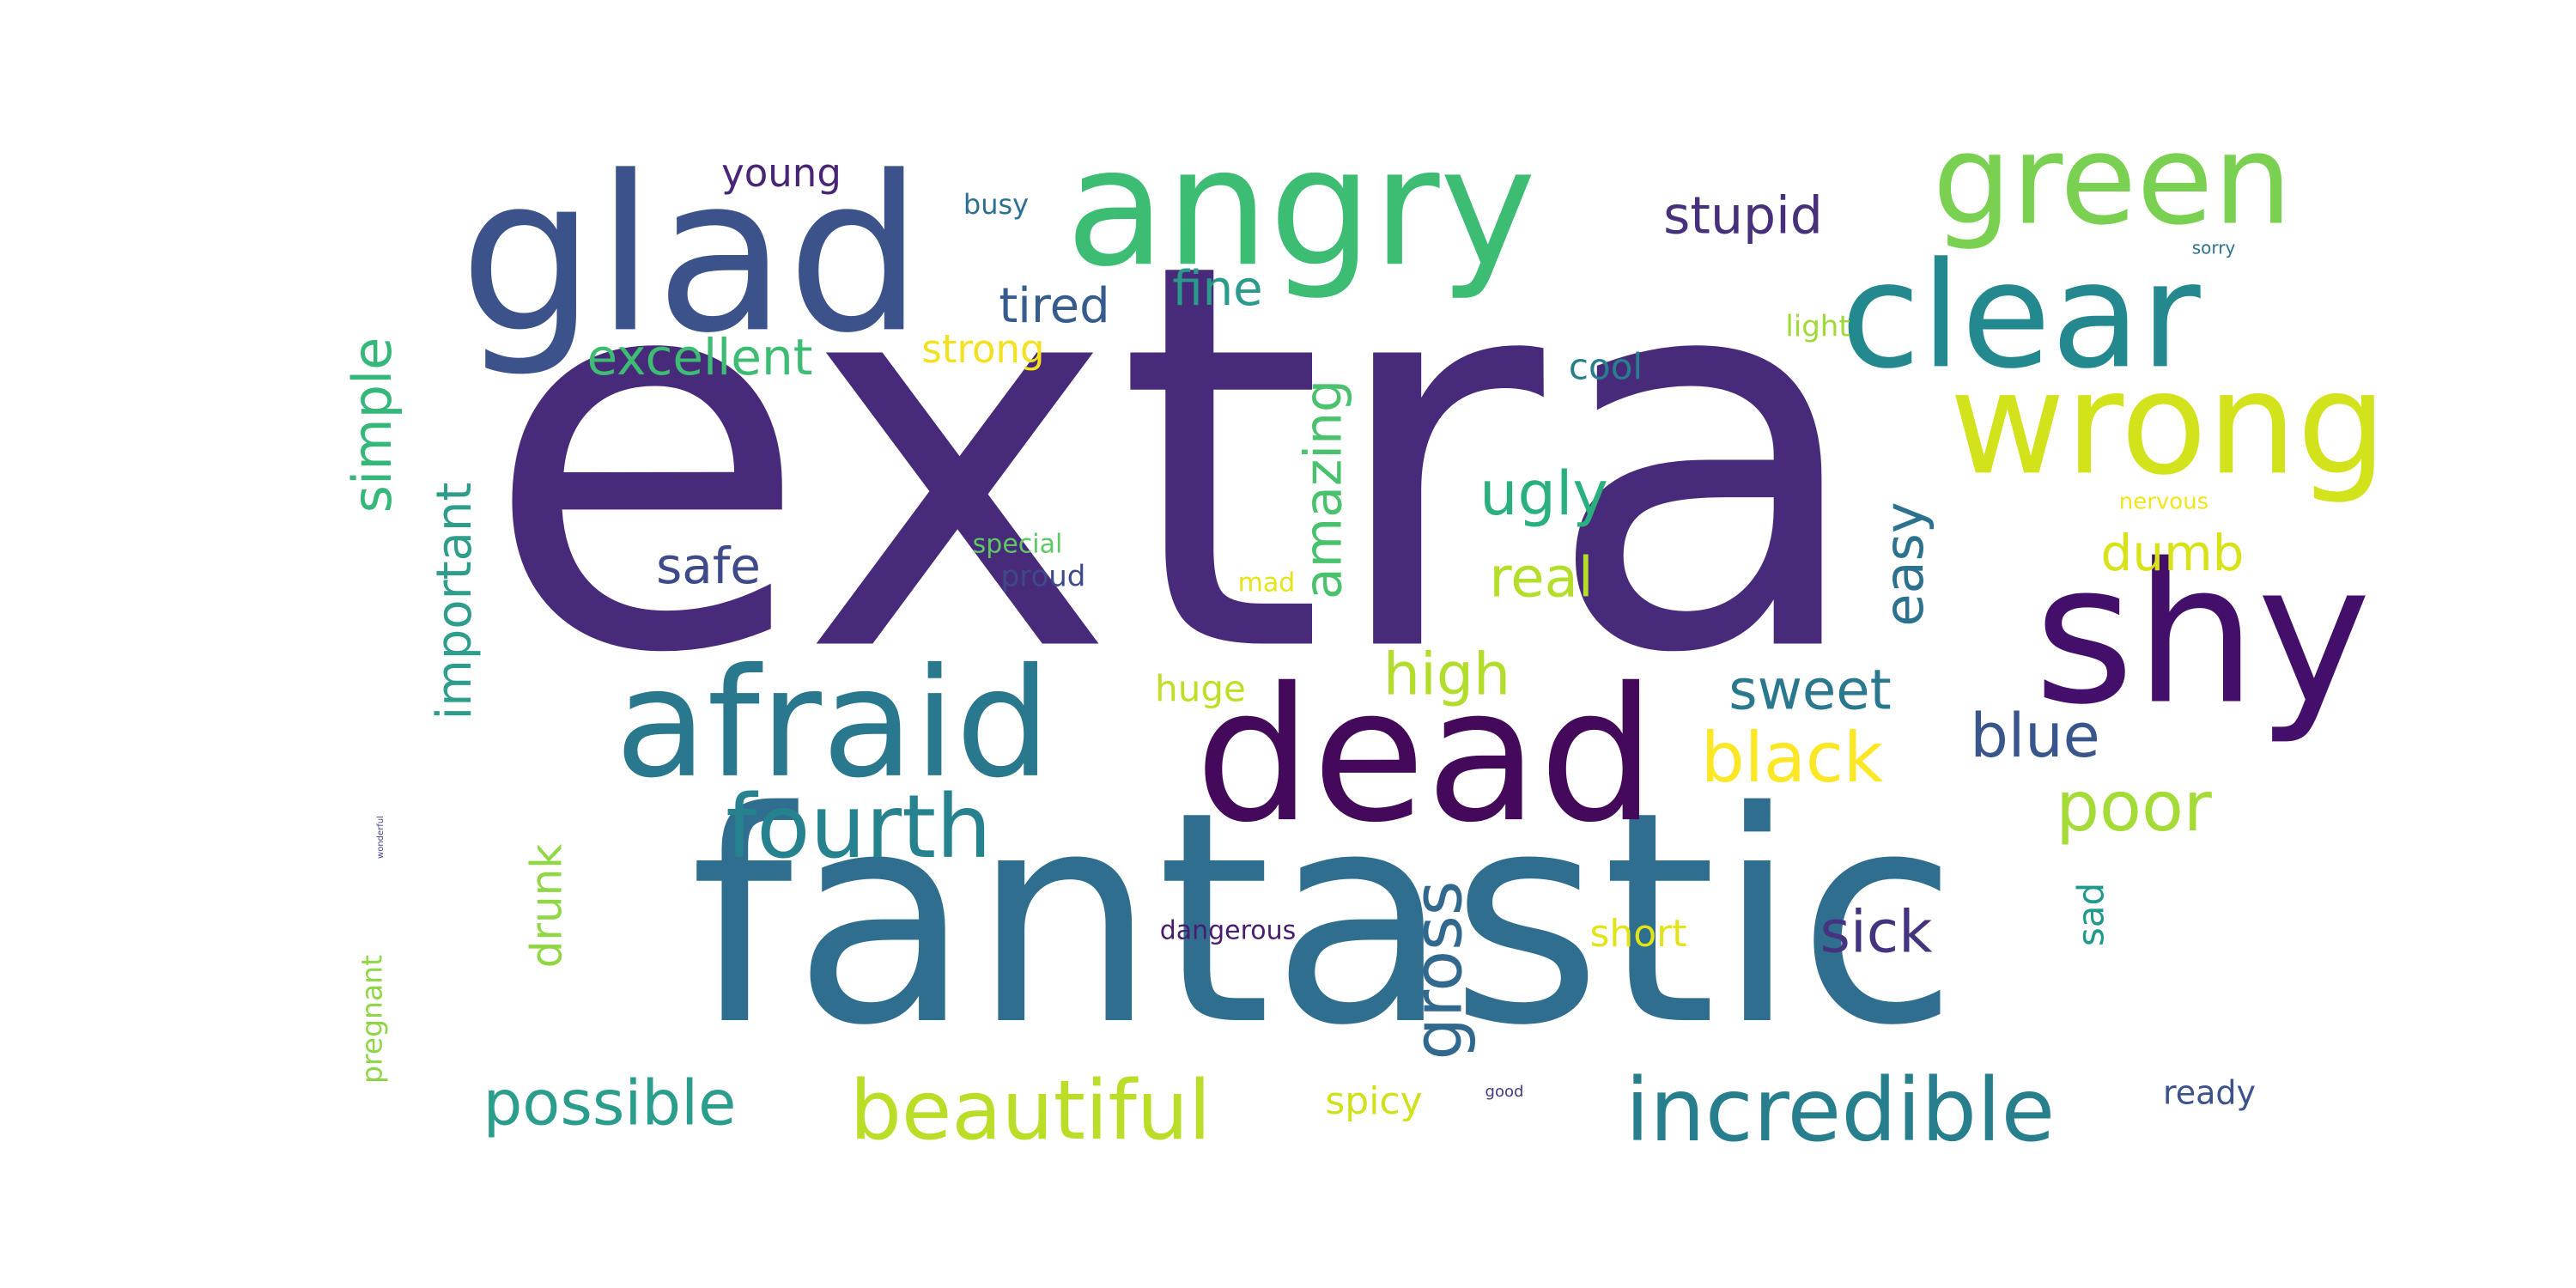 The width and height of the screenshot is (2576, 1288). I want to click on word-cool: cool, so click(1606, 367).